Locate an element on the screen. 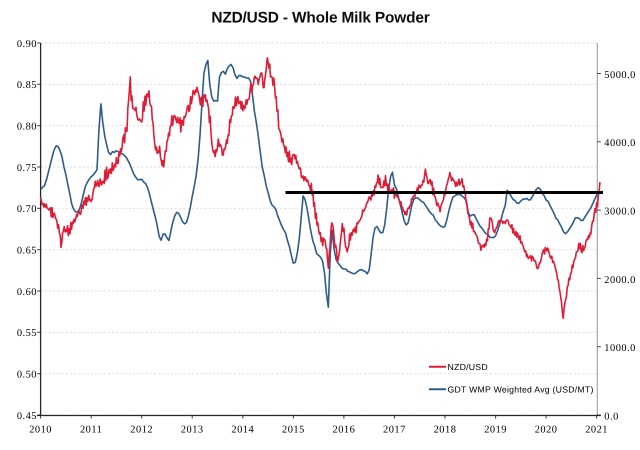 This screenshot has height=450, width=640. svg-text: 4000.0 is located at coordinates (620, 143).